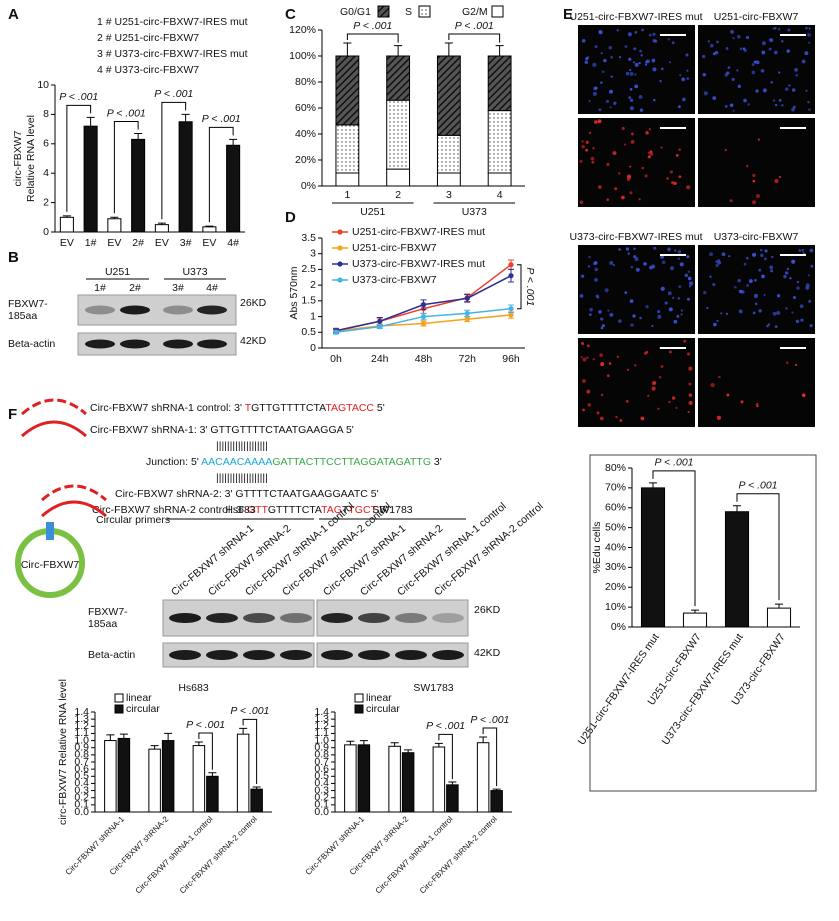 The height and width of the screenshot is (921, 839). I want to click on sequence-segment: Circ-FBXW7 shRNA-2 control: 3', so click(169, 510).